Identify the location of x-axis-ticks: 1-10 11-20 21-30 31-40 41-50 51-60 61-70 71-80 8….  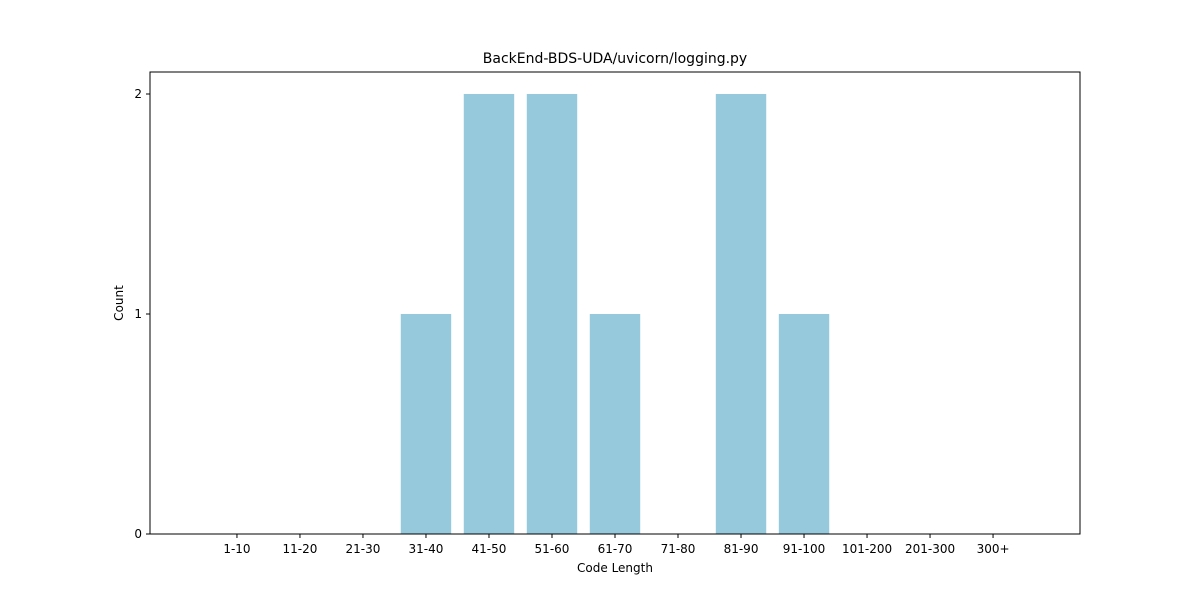
(616, 545).